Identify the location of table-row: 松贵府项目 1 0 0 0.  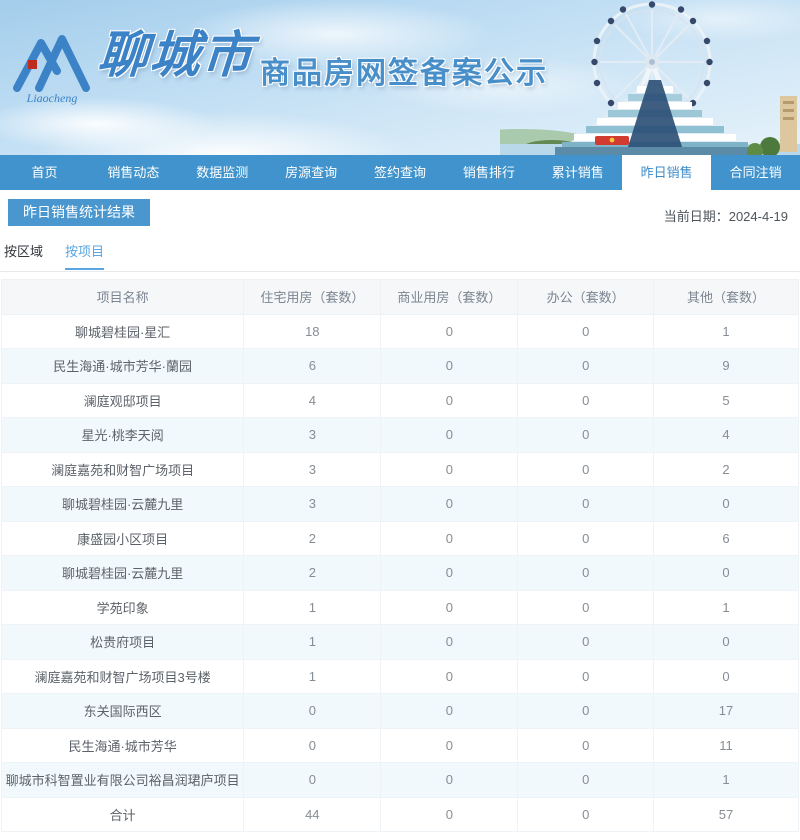
(400, 642).